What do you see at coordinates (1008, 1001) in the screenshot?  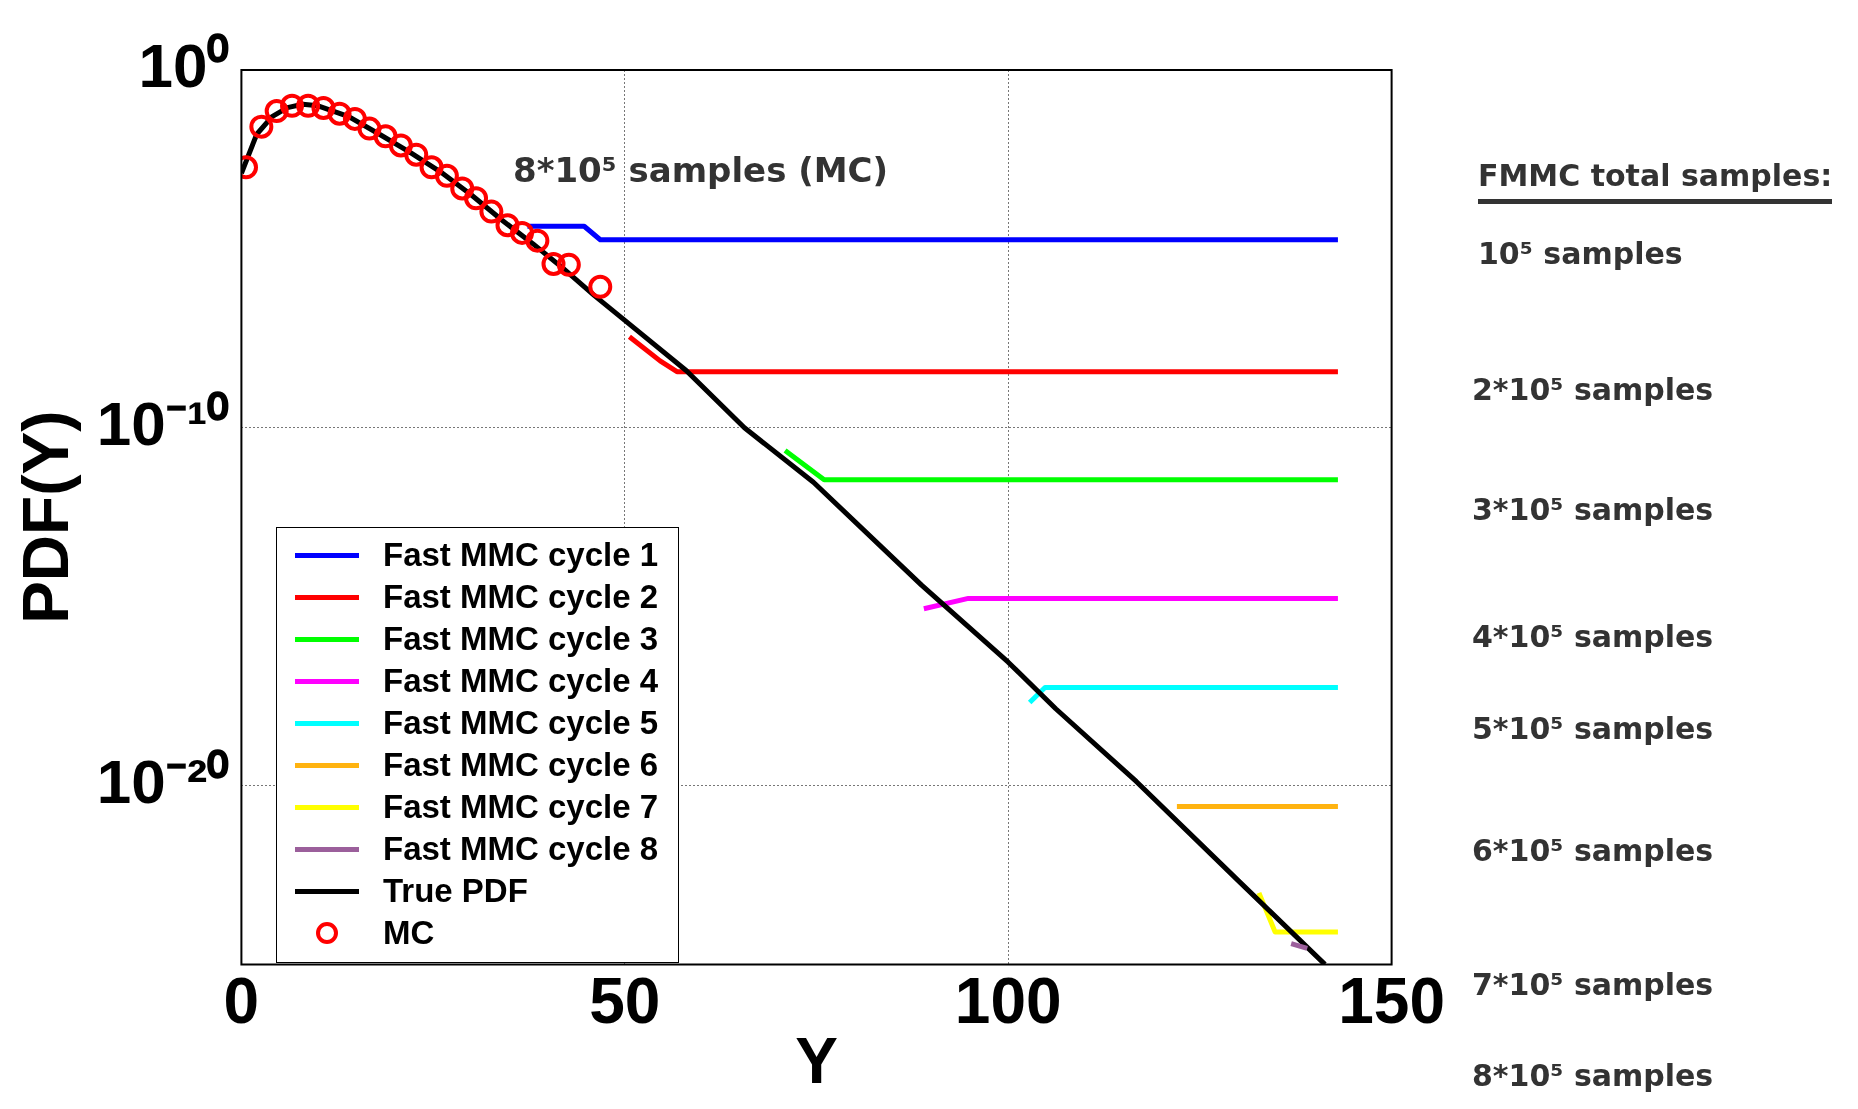 I see `x-tick-label: 100` at bounding box center [1008, 1001].